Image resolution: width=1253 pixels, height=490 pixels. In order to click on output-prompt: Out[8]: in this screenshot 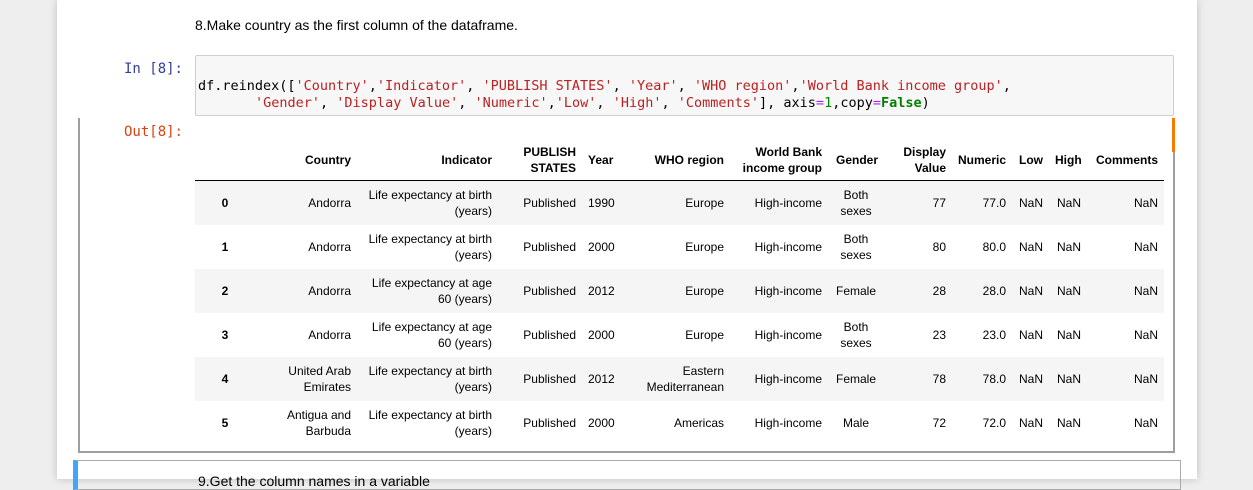, I will do `click(153, 132)`.